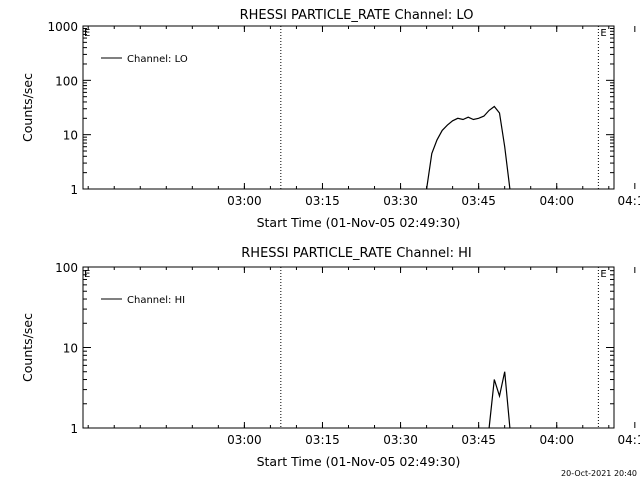 The height and width of the screenshot is (480, 640). Describe the element at coordinates (599, 473) in the screenshot. I see `footer-timestamp: 20-Oct-2021 20:40` at that location.